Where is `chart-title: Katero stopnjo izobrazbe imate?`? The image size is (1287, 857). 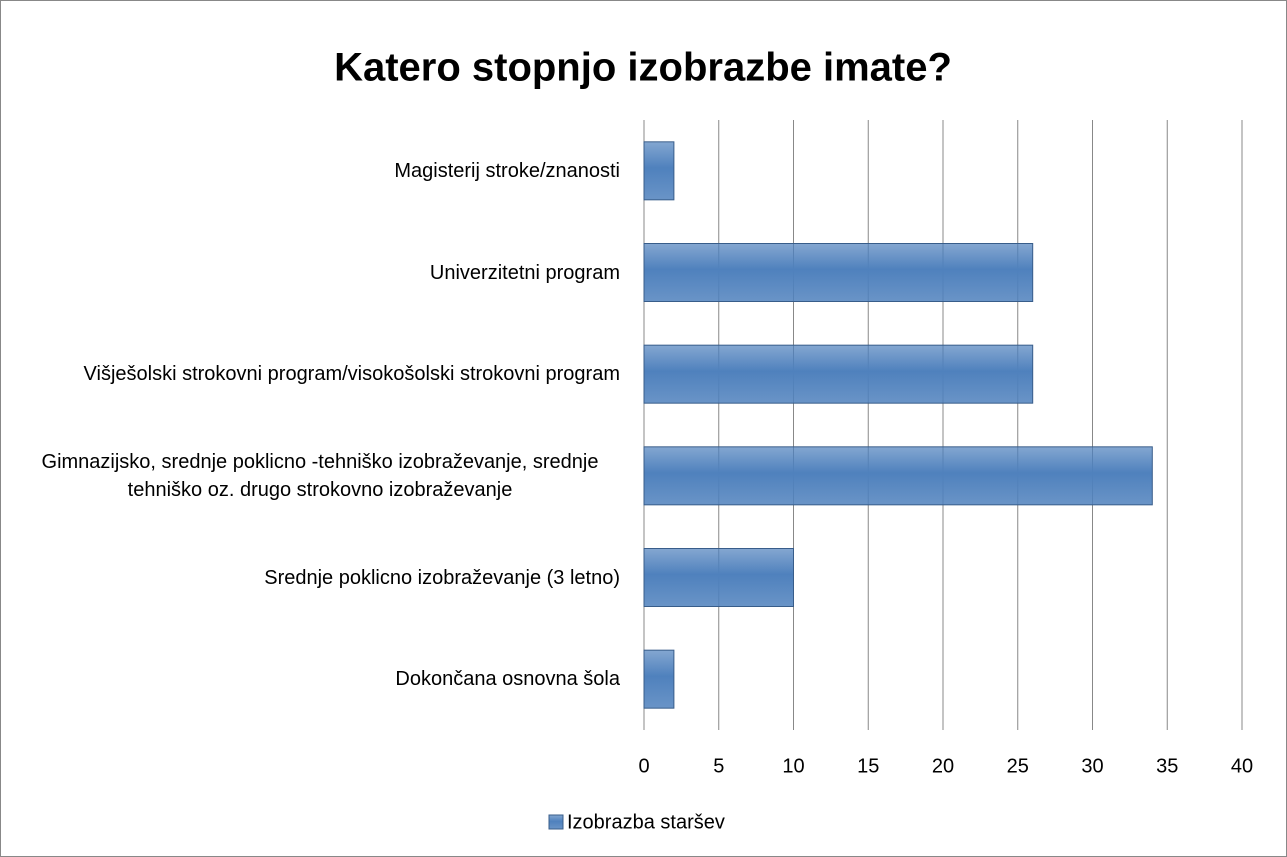
chart-title: Katero stopnjo izobrazbe imate? is located at coordinates (643, 68).